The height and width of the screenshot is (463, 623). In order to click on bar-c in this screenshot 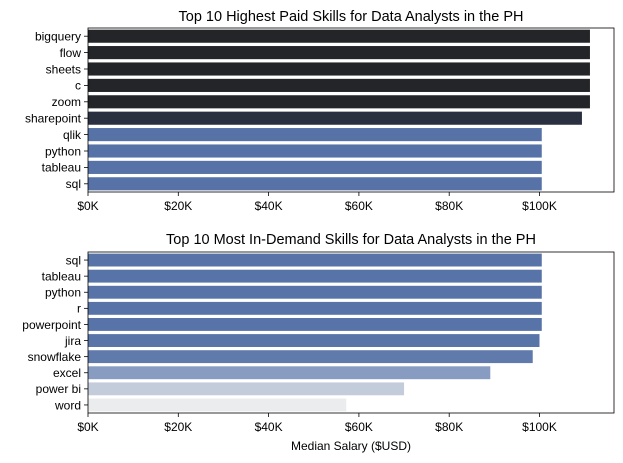, I will do `click(339, 85)`.